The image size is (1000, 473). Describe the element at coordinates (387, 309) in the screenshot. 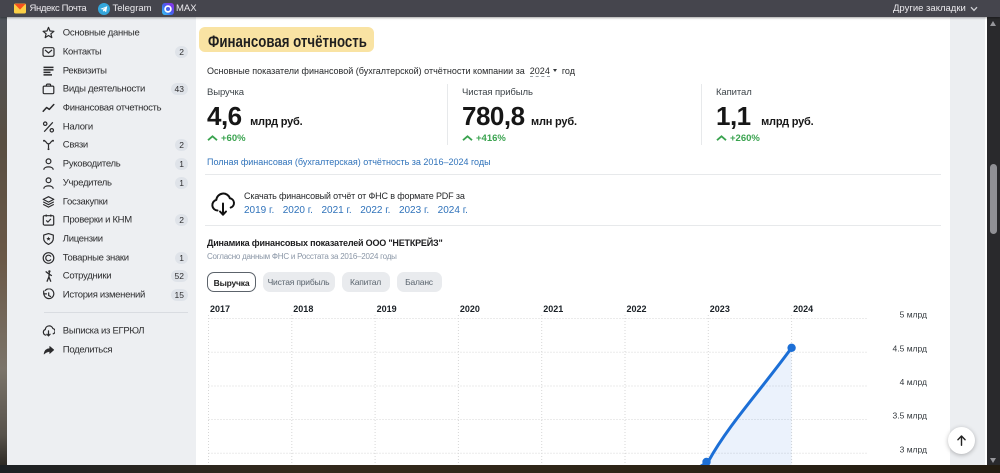

I see `svg-text: 2019` at that location.